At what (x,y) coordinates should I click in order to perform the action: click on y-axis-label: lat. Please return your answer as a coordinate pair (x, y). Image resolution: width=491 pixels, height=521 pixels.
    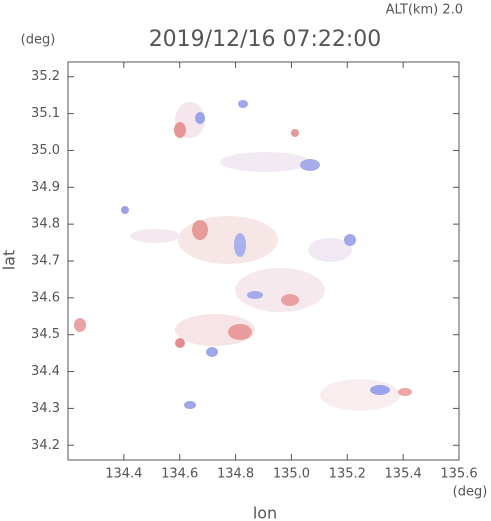
    Looking at the image, I should click on (9, 260).